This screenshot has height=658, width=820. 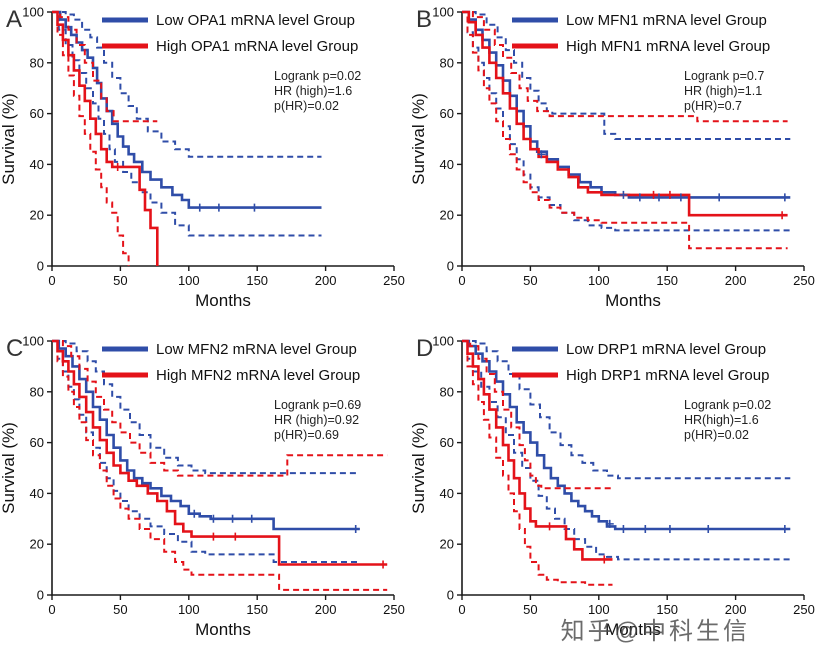 What do you see at coordinates (317, 405) in the screenshot?
I see `stats-line: Logrank p=0.69` at bounding box center [317, 405].